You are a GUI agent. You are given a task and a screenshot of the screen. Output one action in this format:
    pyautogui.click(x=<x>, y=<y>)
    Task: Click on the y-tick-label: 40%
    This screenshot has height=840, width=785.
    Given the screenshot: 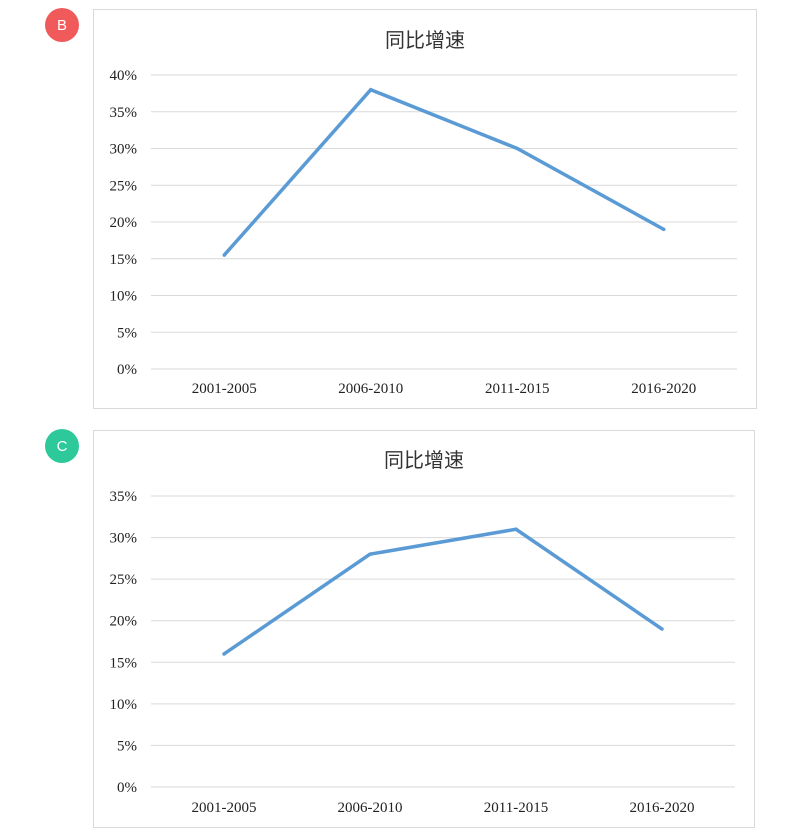 What is the action you would take?
    pyautogui.click(x=124, y=76)
    